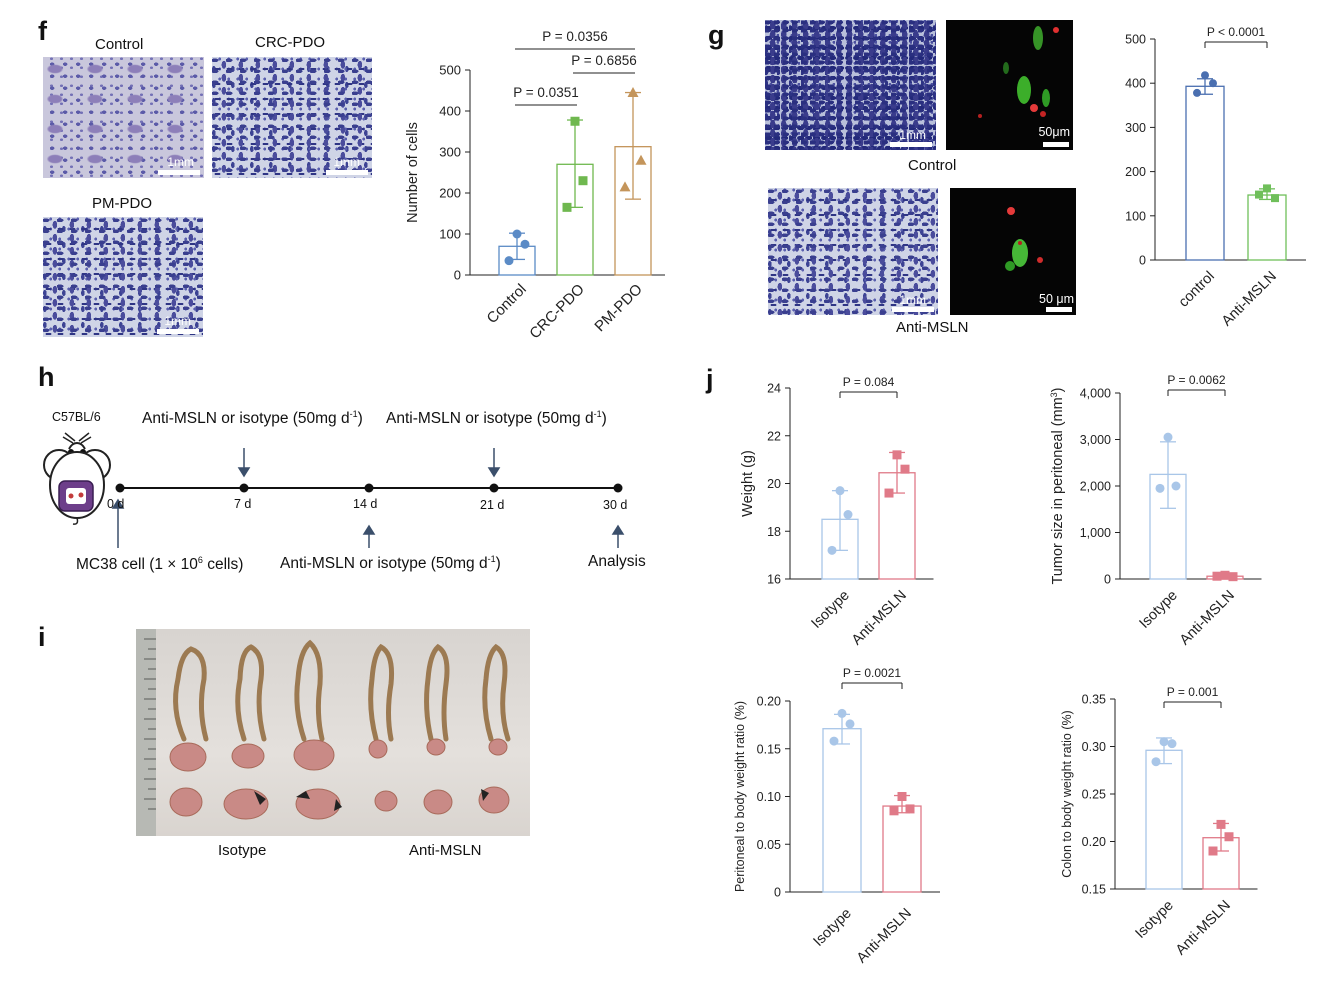 The width and height of the screenshot is (1334, 986). What do you see at coordinates (1095, 533) in the screenshot?
I see `y-tick-label: 1,000` at bounding box center [1095, 533].